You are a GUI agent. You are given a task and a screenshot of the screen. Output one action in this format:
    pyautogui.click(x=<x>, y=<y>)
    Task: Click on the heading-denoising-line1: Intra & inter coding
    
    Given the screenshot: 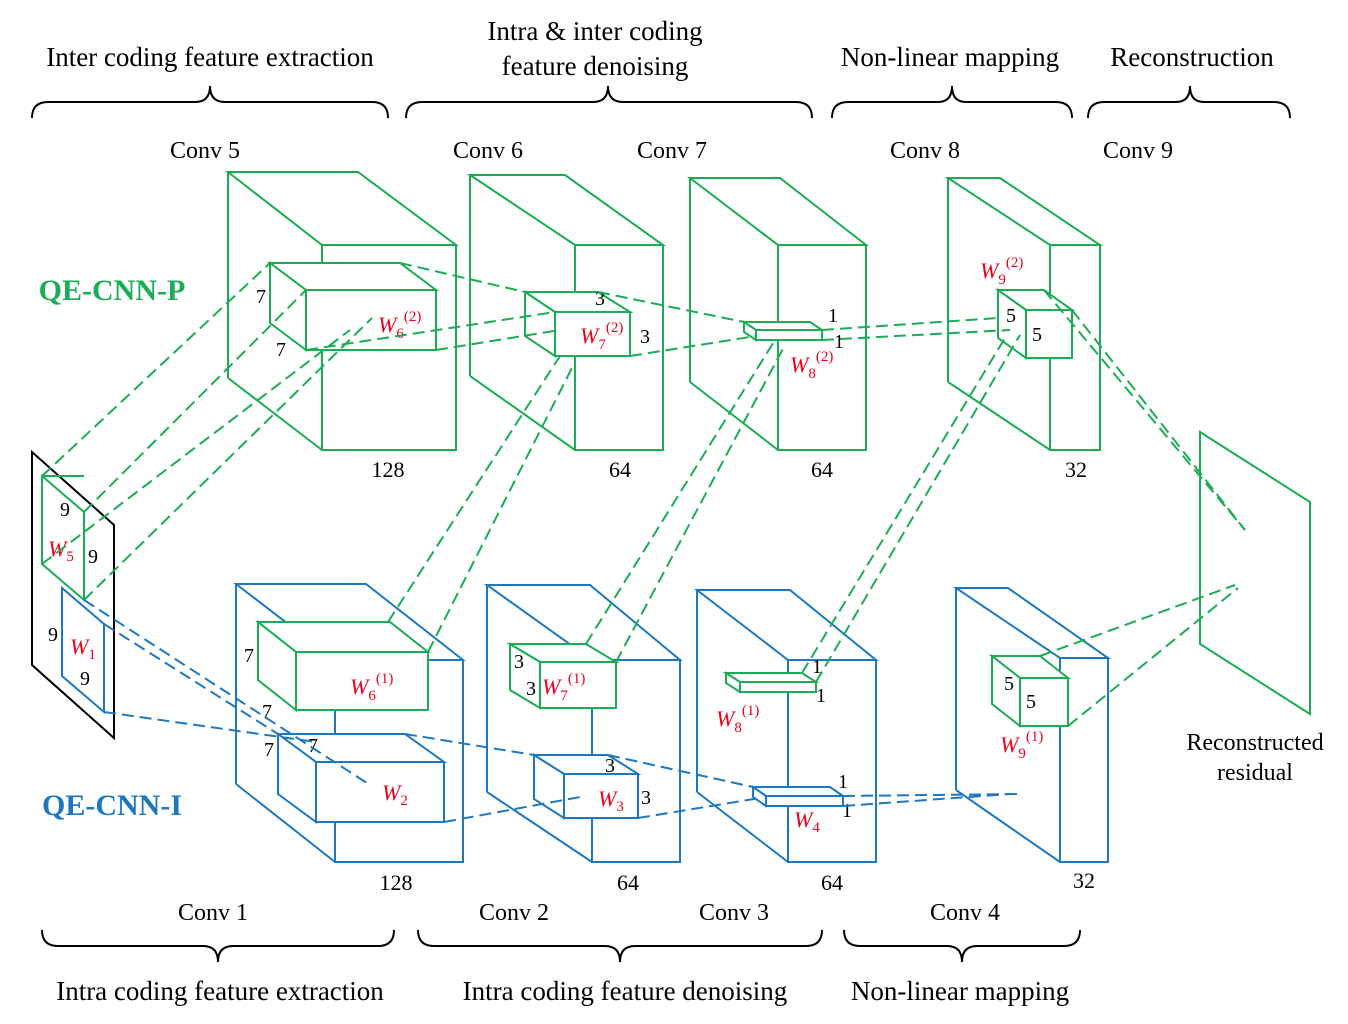 What is the action you would take?
    pyautogui.click(x=594, y=31)
    